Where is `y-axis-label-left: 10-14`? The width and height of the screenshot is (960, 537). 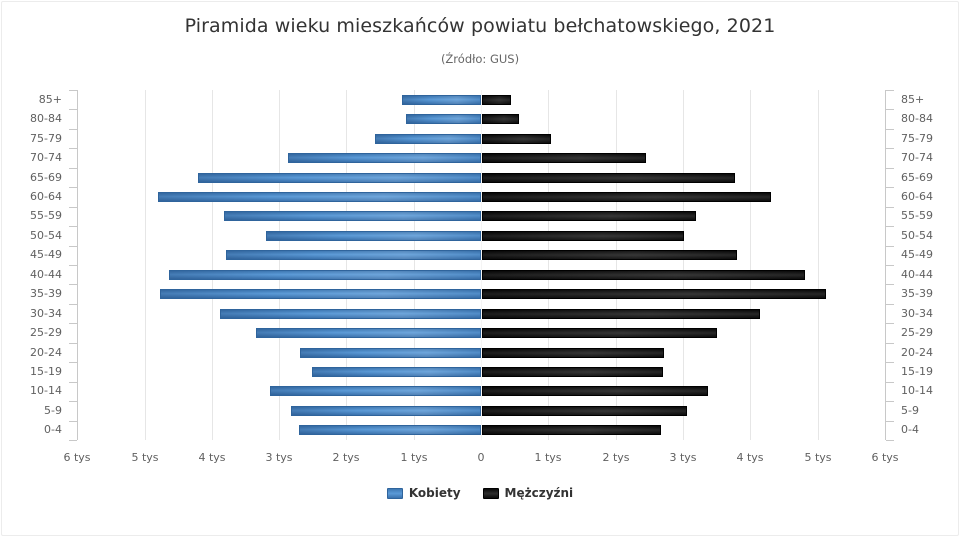 y-axis-label-left: 10-14 is located at coordinates (46, 390).